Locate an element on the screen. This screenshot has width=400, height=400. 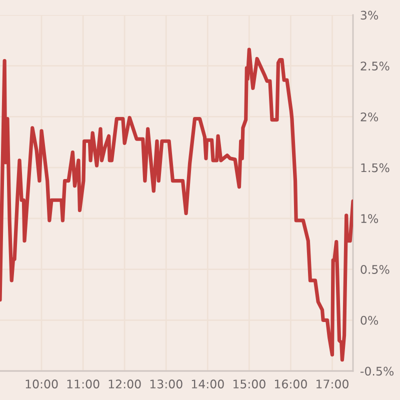
x-tick-label: 15:00 is located at coordinates (249, 384).